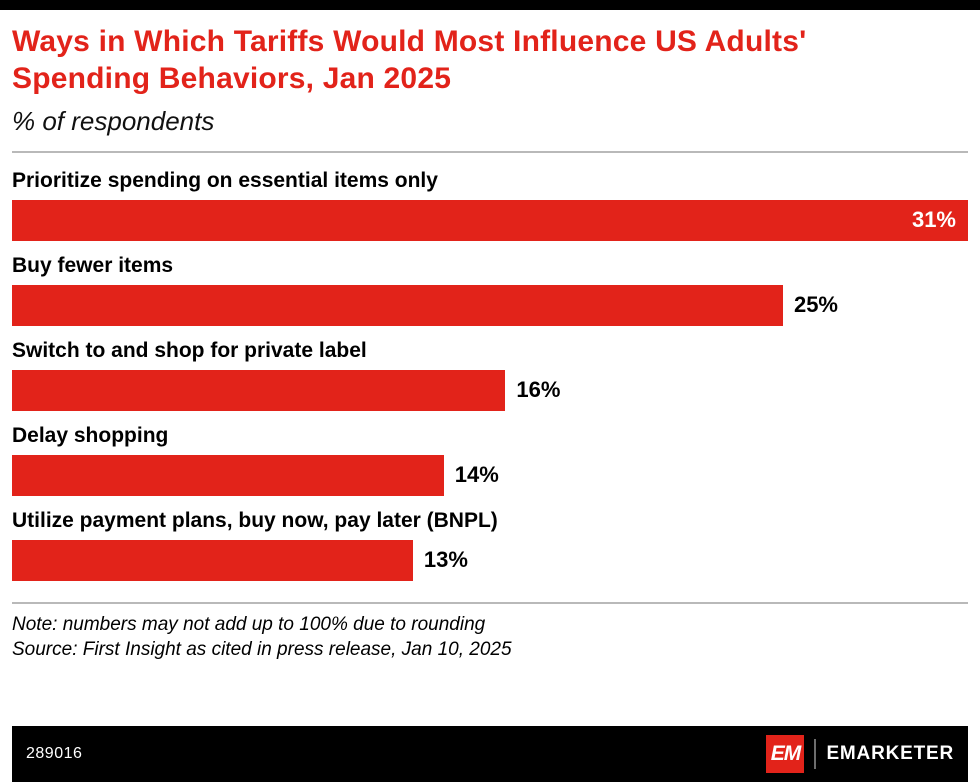 This screenshot has height=782, width=980. What do you see at coordinates (785, 754) in the screenshot?
I see `emarketer-logo-icon: EM` at bounding box center [785, 754].